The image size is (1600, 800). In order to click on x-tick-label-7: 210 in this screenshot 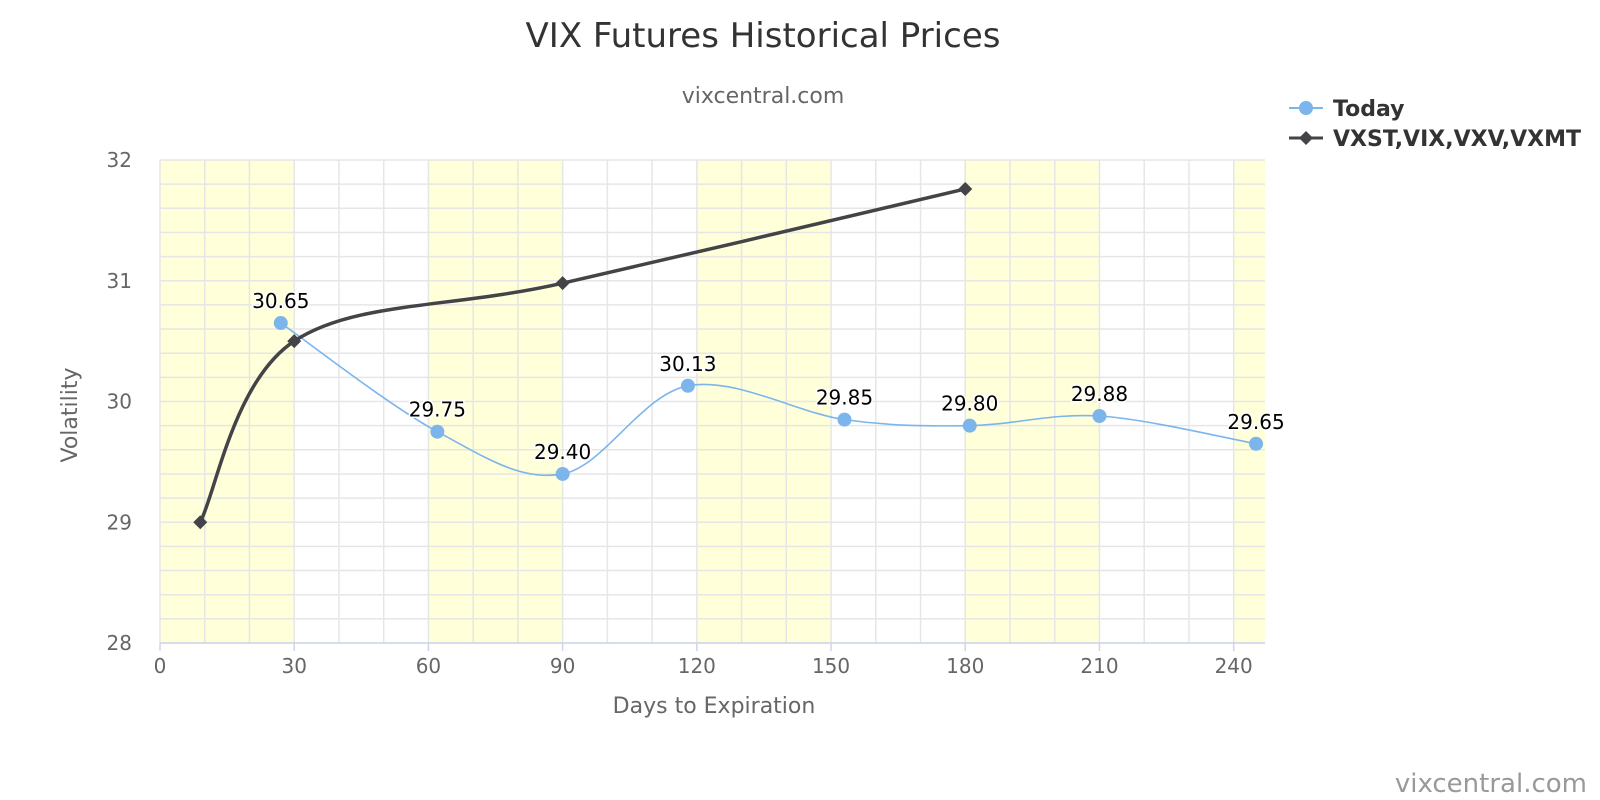, I will do `click(1099, 666)`.